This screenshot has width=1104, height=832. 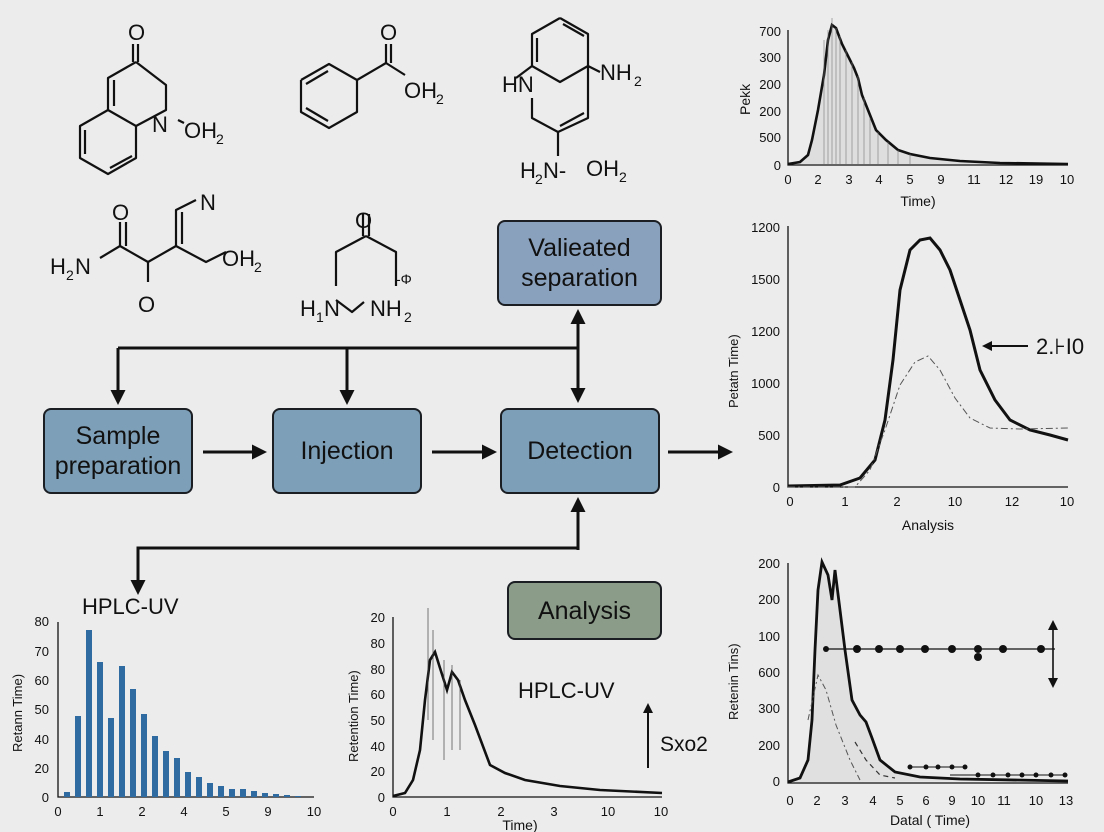 I want to click on svg-text: 70, so click(x=42, y=651).